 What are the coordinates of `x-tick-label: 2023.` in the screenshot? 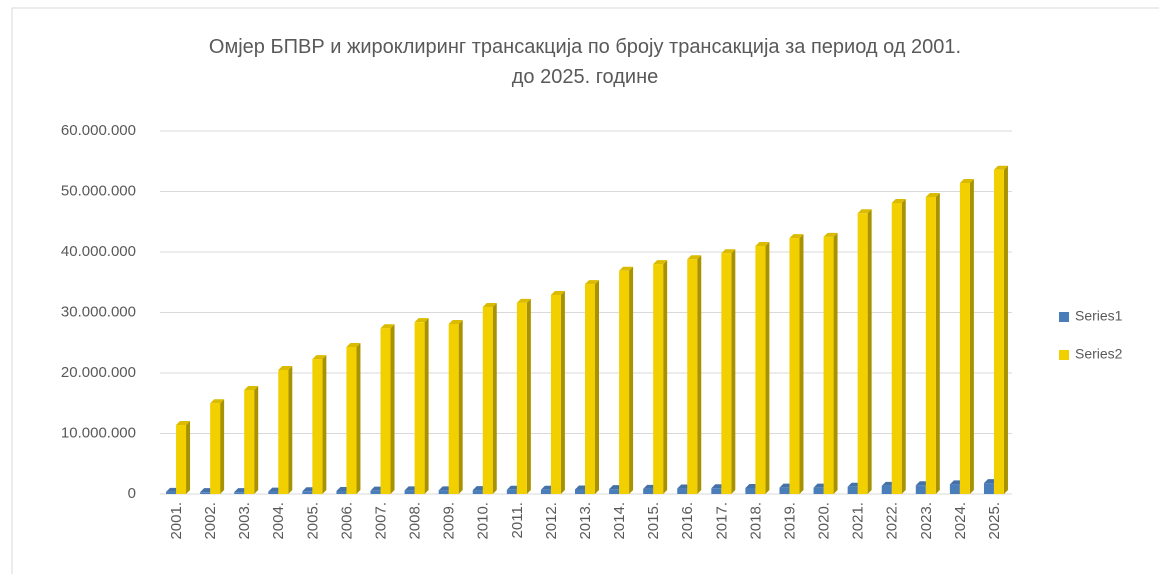 It's located at (926, 521).